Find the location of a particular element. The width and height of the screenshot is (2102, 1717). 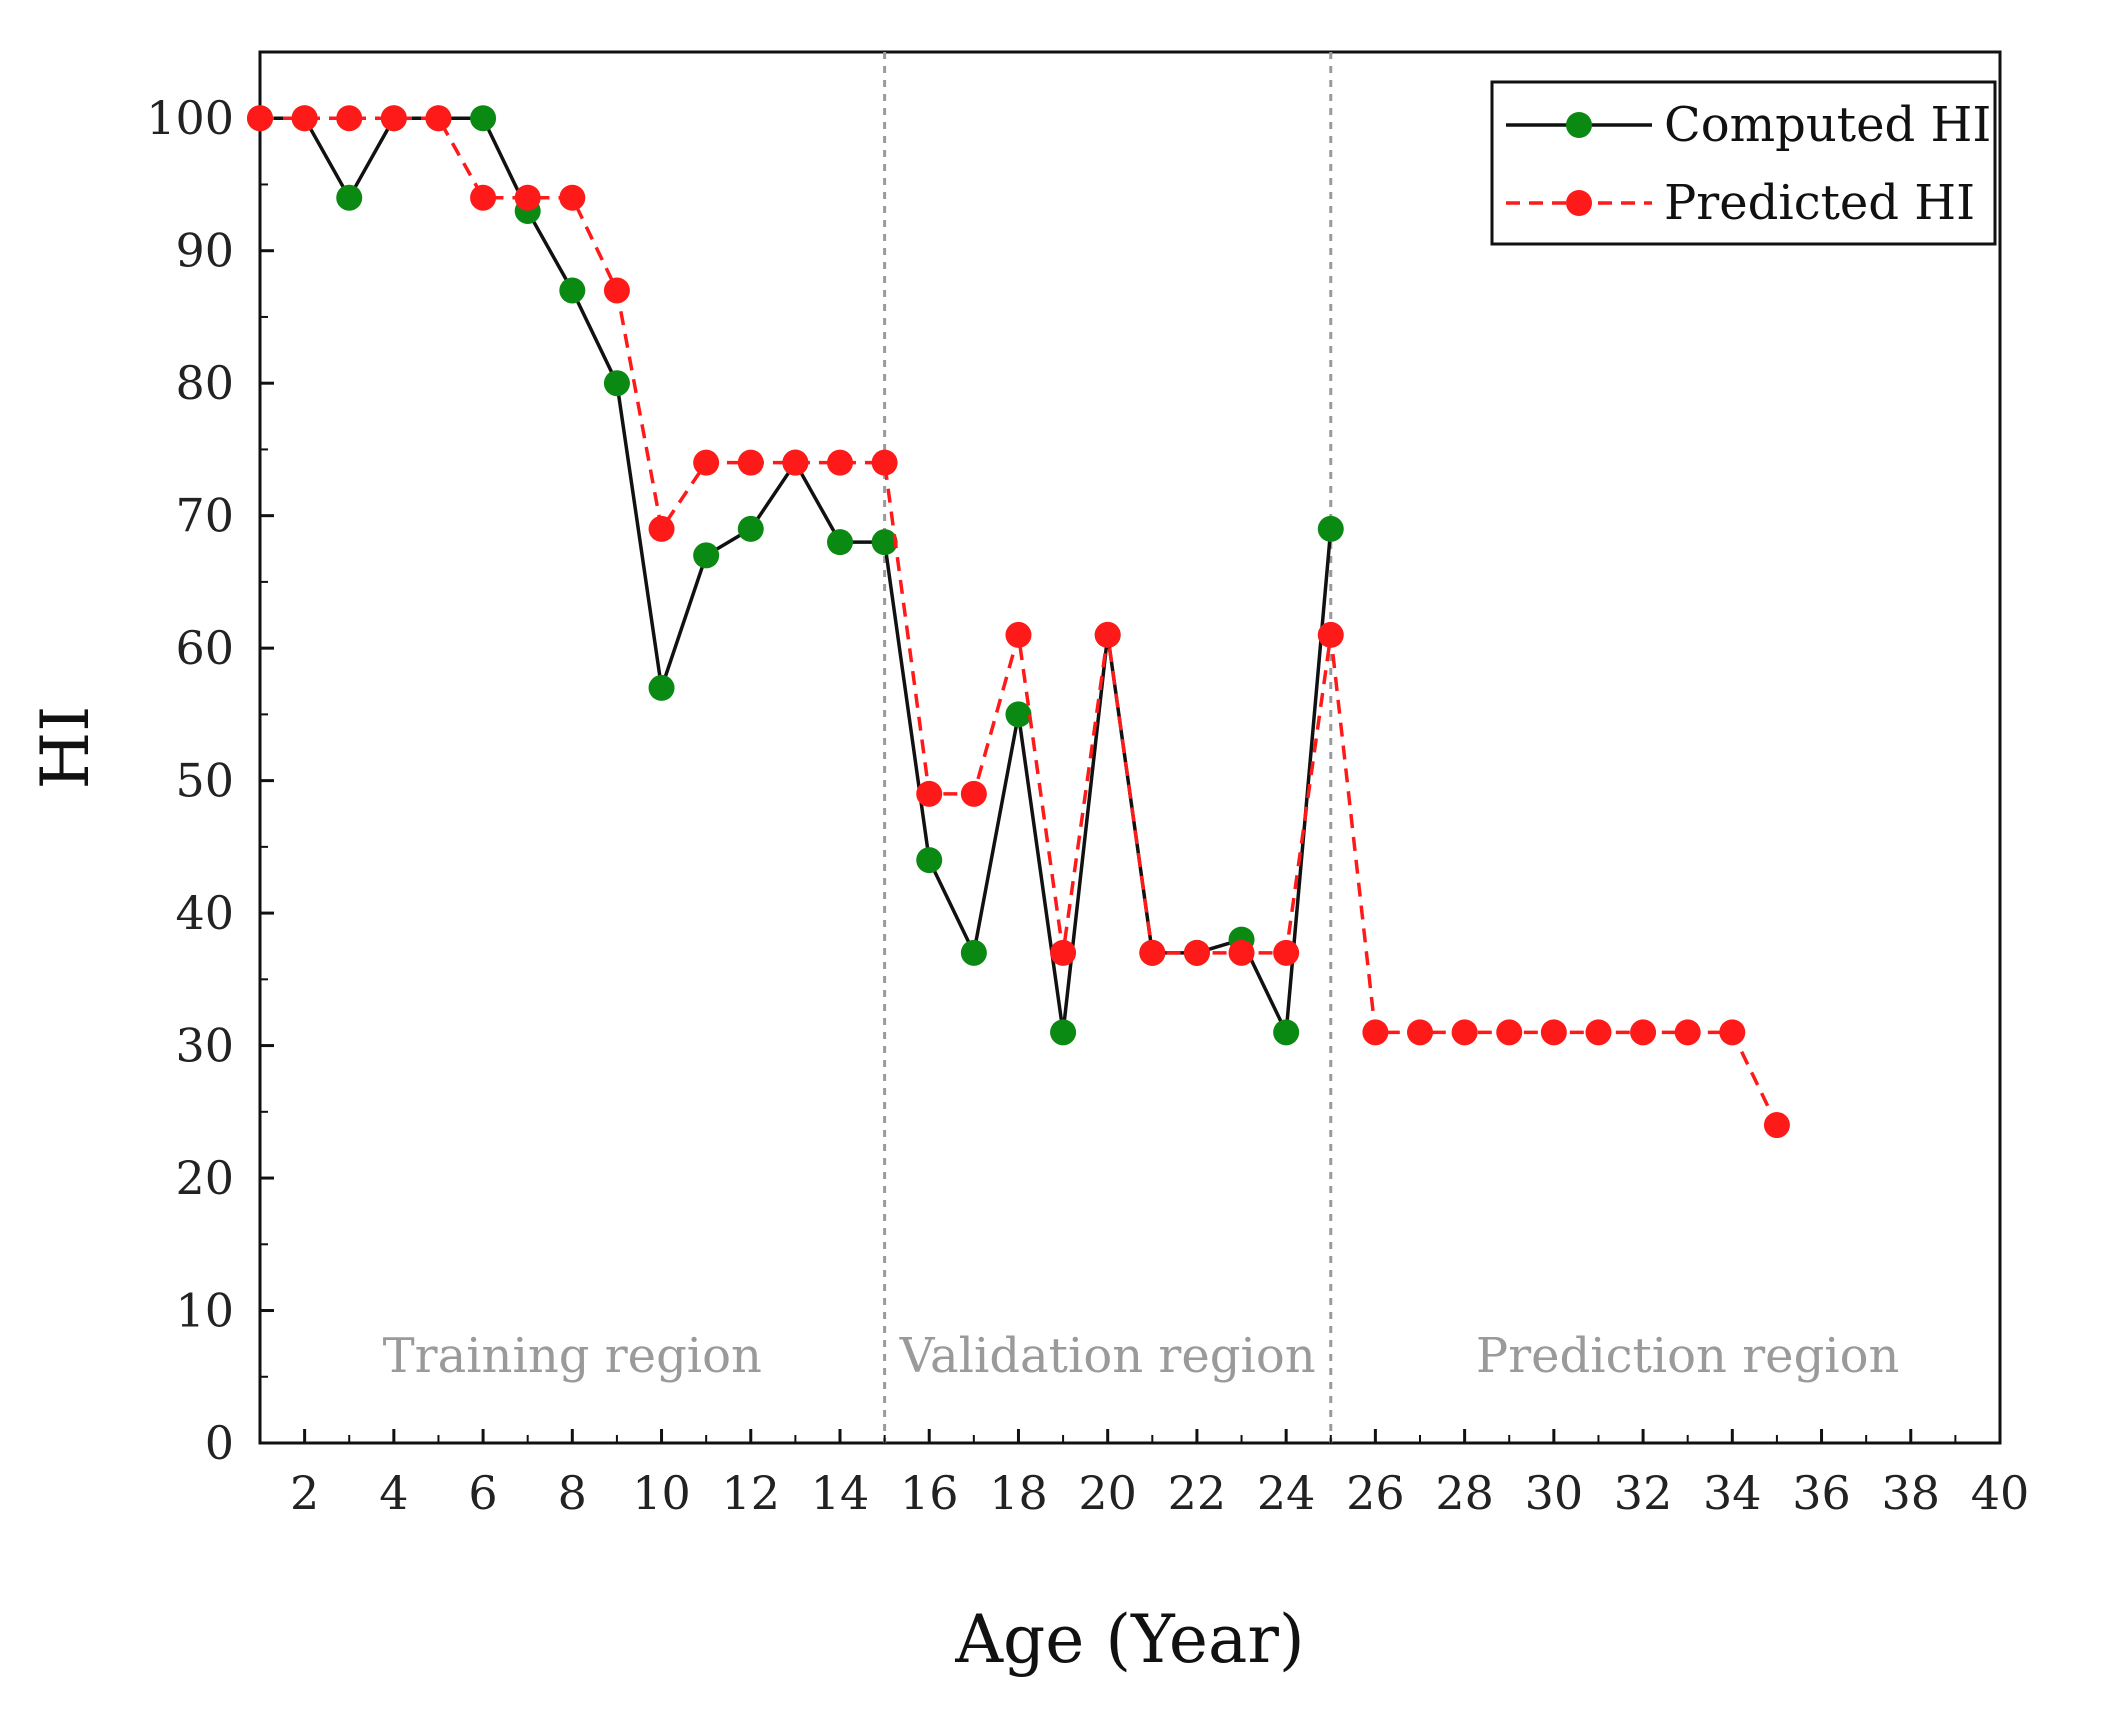

x-tick-label: 40 is located at coordinates (2000, 1493).